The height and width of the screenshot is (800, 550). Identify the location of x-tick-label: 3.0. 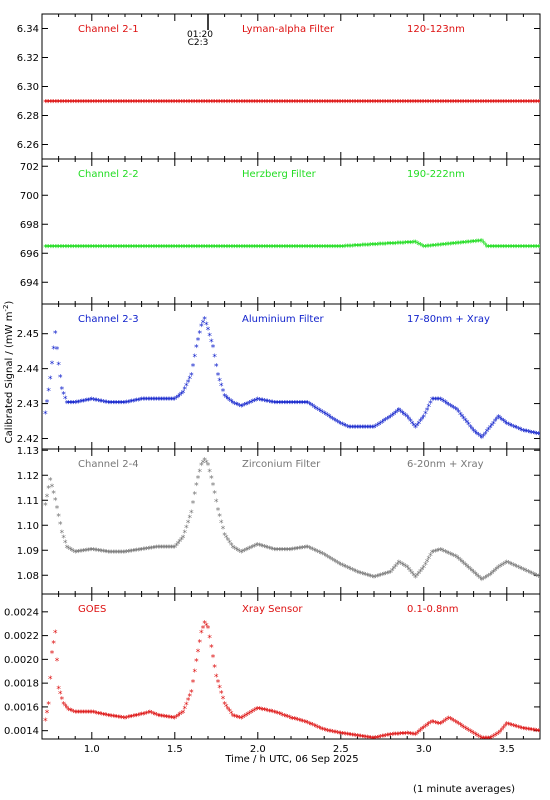
(424, 749).